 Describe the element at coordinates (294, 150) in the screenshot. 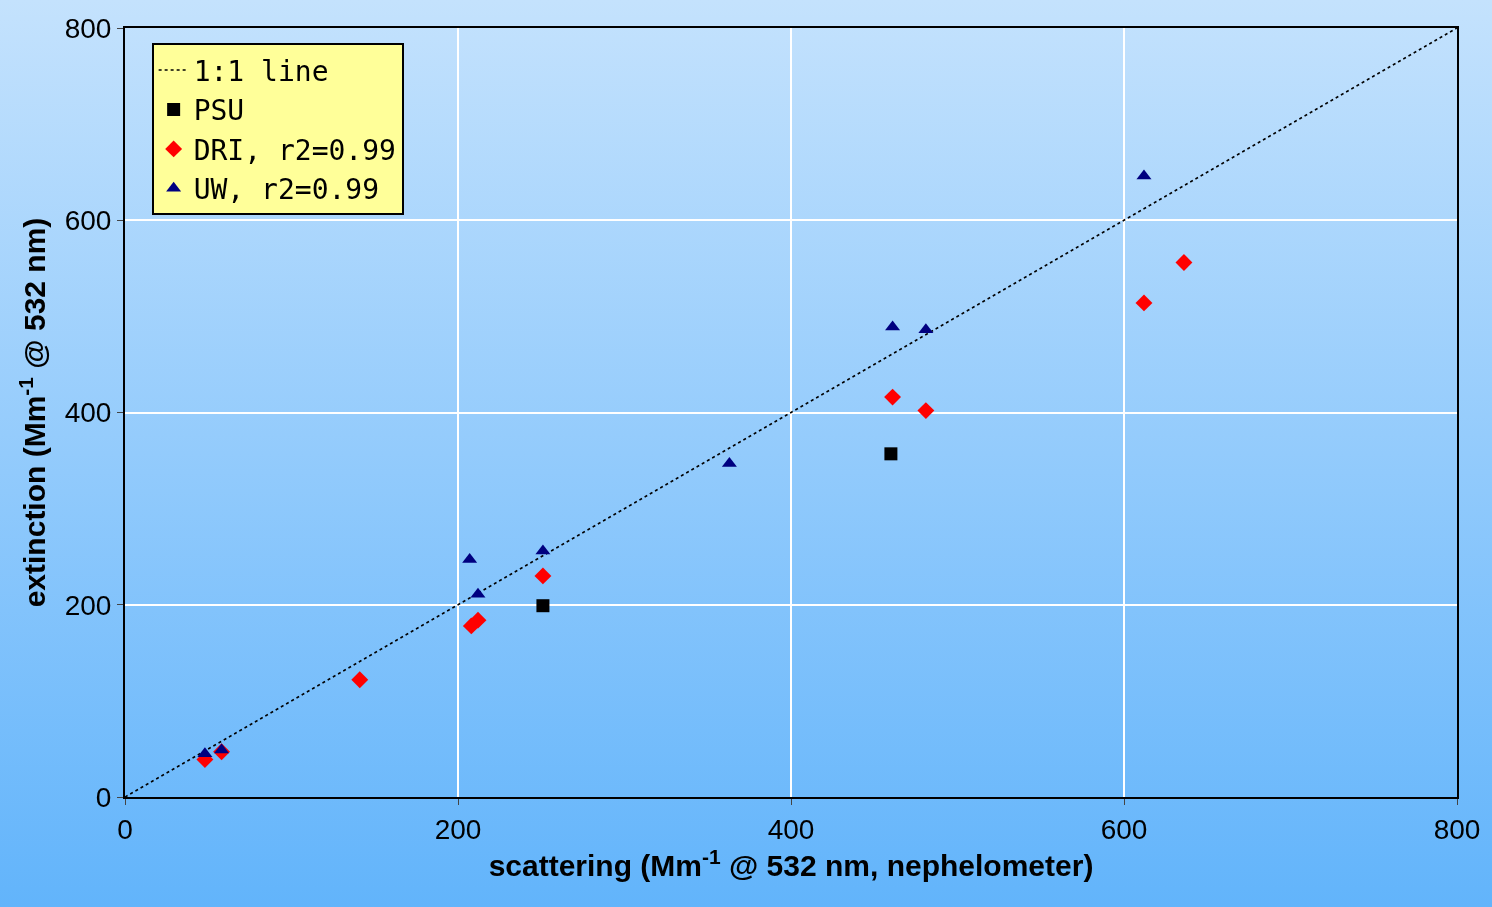

I see `legend-label: DRI, r2=0.99` at that location.